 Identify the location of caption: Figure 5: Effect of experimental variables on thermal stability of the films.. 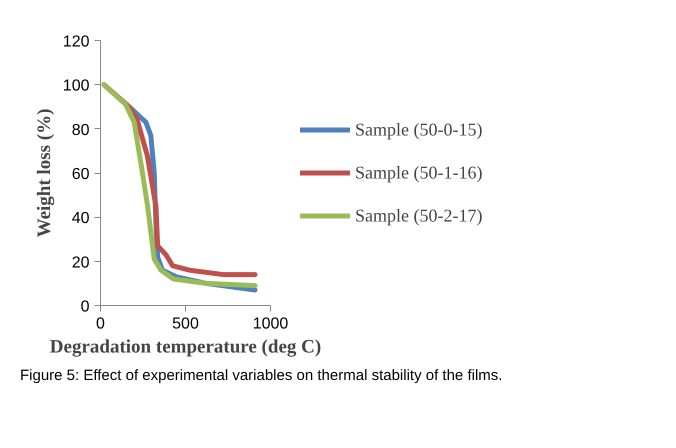
(261, 376).